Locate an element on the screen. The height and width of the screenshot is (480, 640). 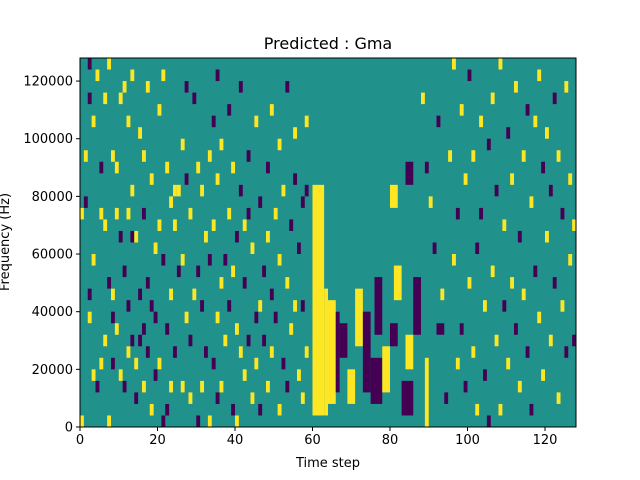
x-tick-label: 80 is located at coordinates (390, 440).